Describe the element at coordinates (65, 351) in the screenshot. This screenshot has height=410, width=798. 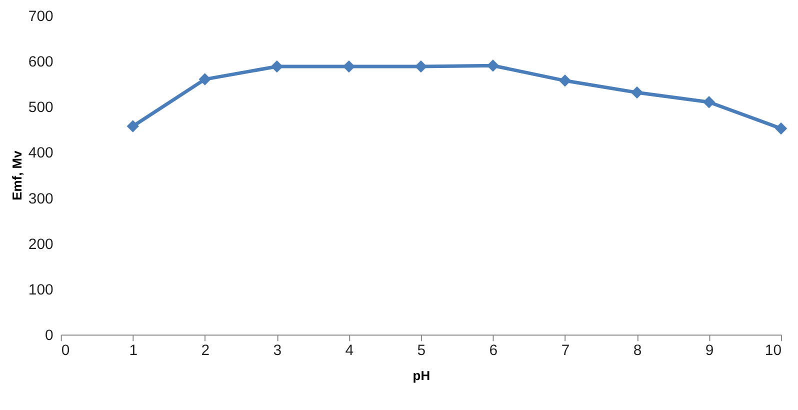
I see `x-tick-label: 0` at that location.